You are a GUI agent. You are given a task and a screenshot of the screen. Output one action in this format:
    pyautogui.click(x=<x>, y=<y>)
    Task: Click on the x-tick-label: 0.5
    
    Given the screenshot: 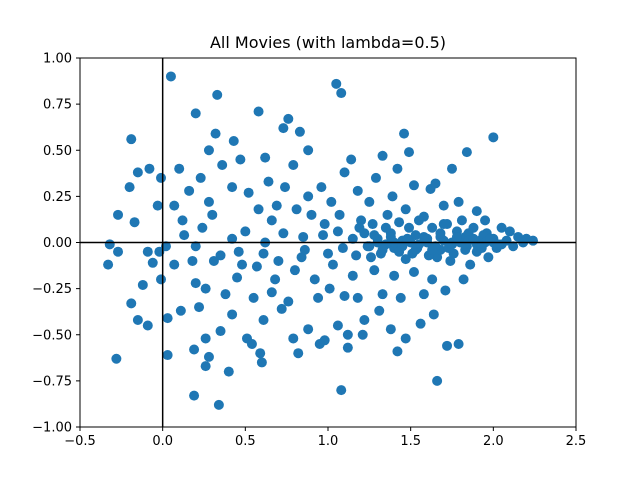 What is the action you would take?
    pyautogui.click(x=245, y=441)
    